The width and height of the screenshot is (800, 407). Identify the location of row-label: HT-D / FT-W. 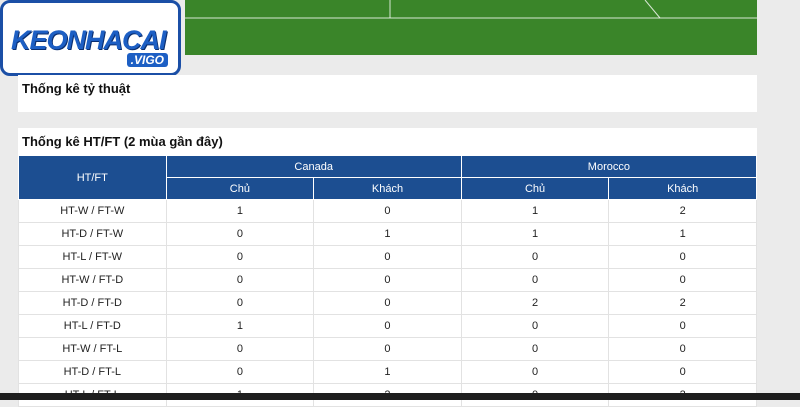
(92, 234).